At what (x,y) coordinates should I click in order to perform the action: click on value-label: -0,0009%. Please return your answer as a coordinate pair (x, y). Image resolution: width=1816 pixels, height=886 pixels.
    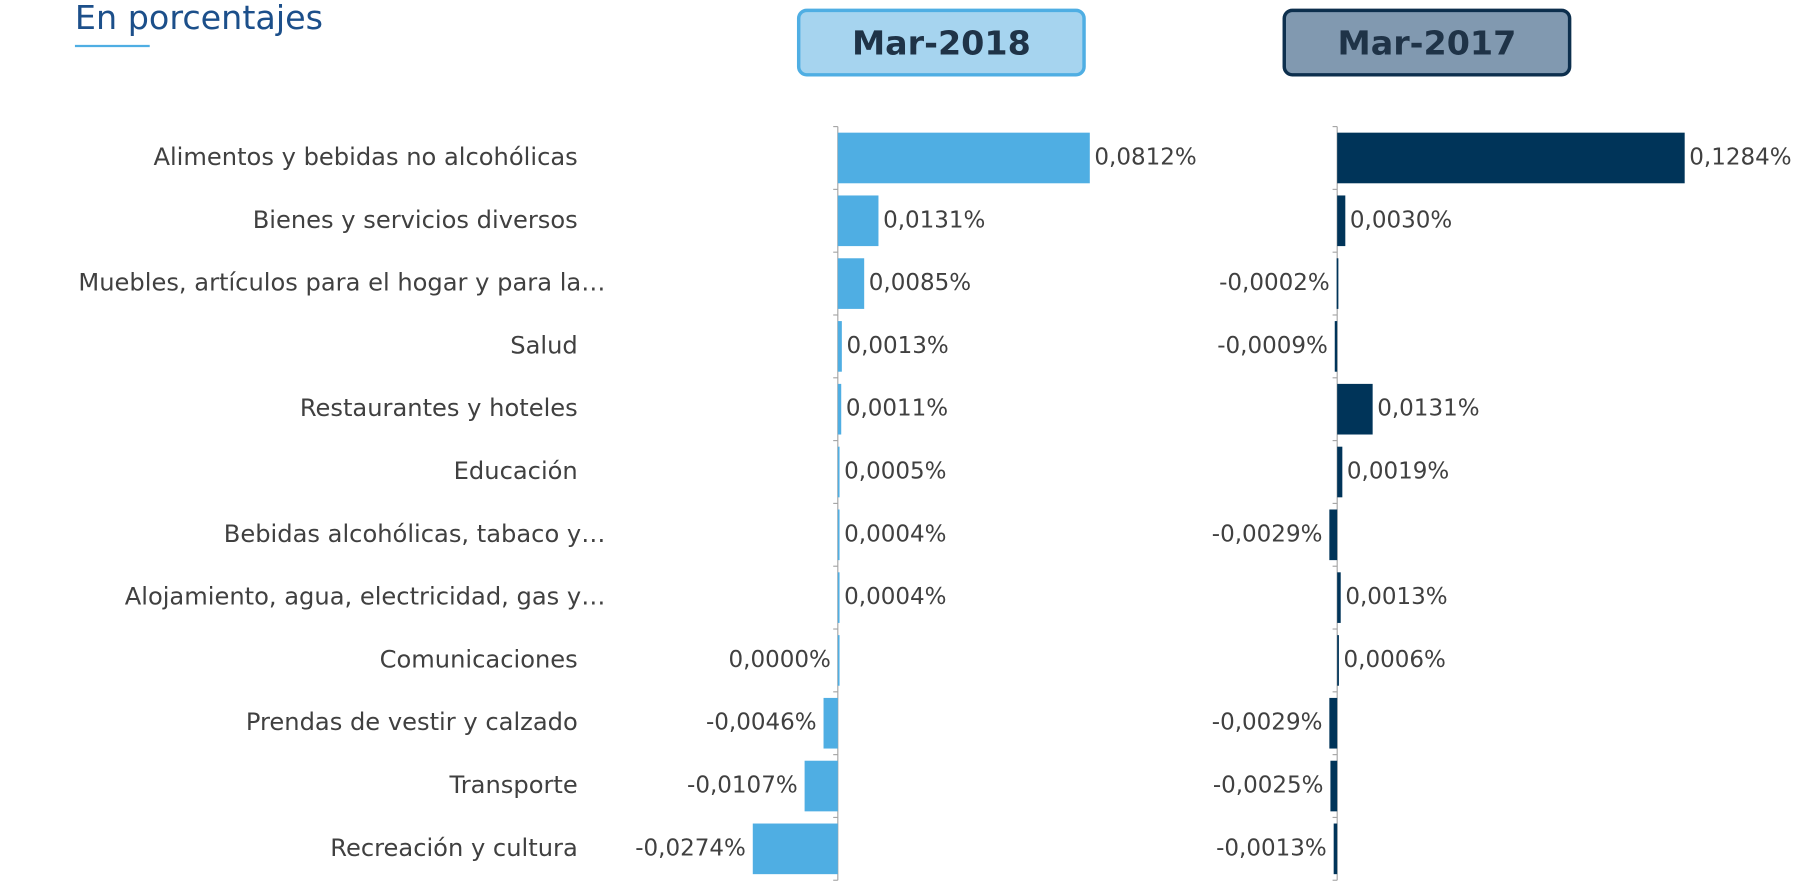
    Looking at the image, I should click on (1272, 346).